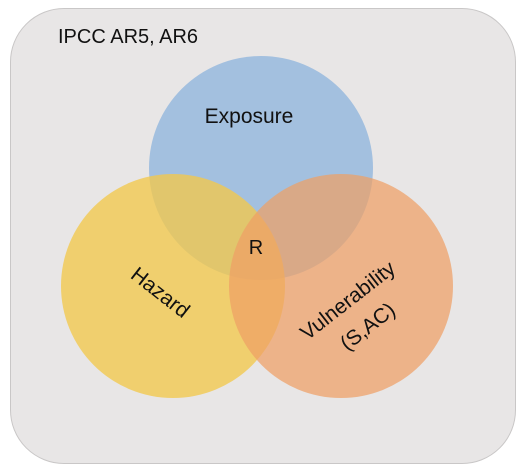 This screenshot has height=473, width=527. What do you see at coordinates (128, 37) in the screenshot?
I see `diagram-title: IPCC AR5, AR6` at bounding box center [128, 37].